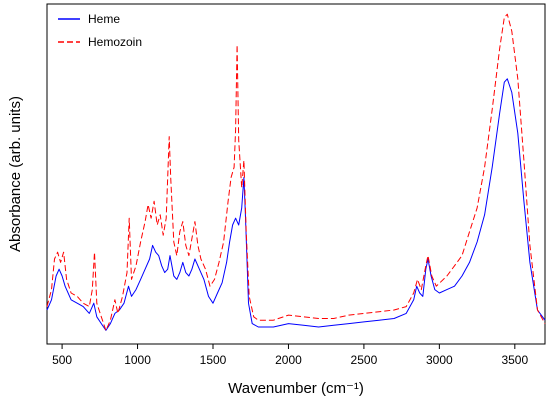 The height and width of the screenshot is (409, 550). I want to click on x-tick-label: 2000, so click(288, 360).